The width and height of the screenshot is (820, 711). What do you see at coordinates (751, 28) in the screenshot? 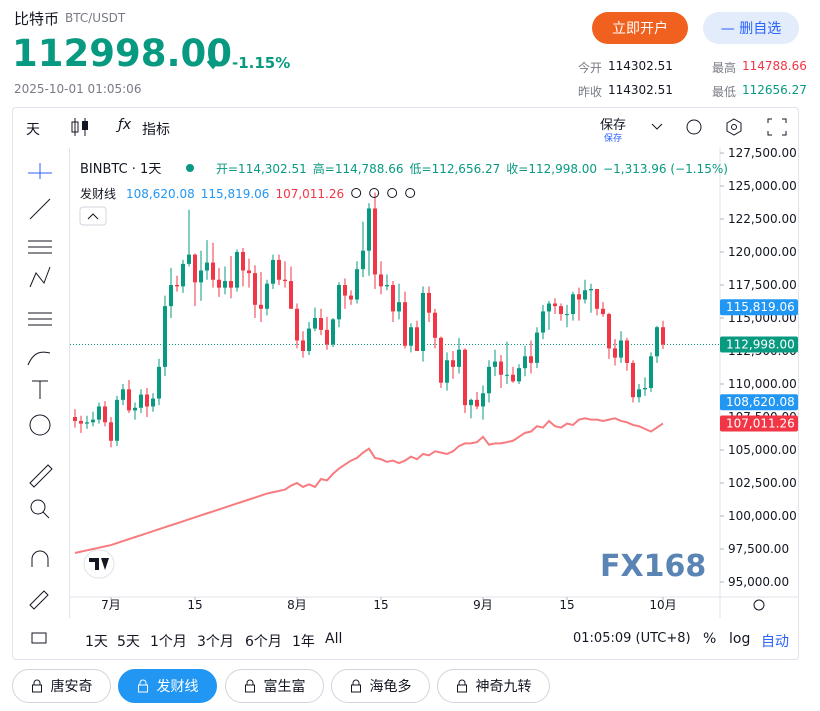
I see `remove-watch-button: — 删自选` at bounding box center [751, 28].